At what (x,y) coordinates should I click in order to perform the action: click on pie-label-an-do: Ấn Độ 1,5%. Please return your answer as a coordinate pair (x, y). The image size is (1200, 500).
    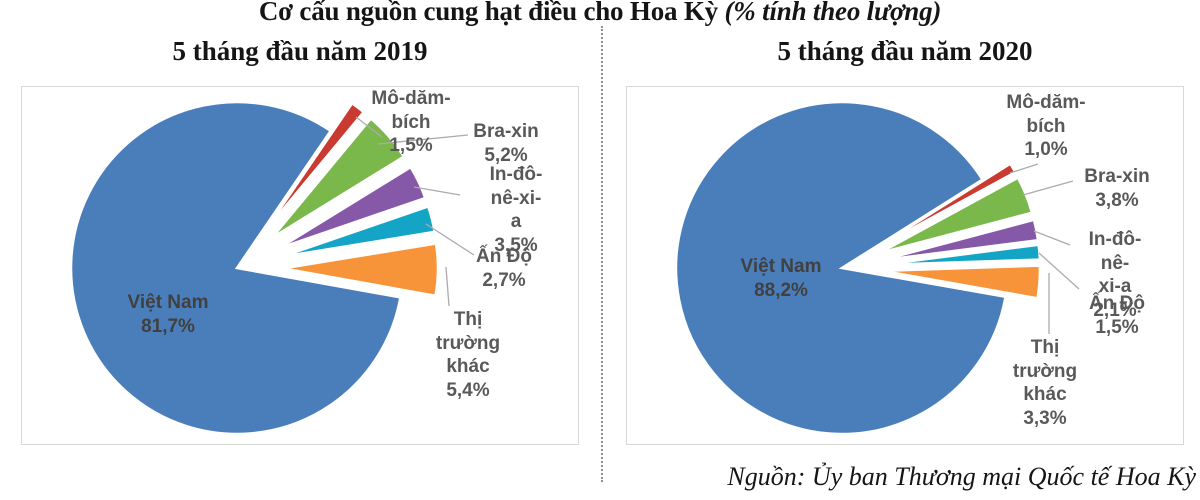
    Looking at the image, I should click on (1117, 315).